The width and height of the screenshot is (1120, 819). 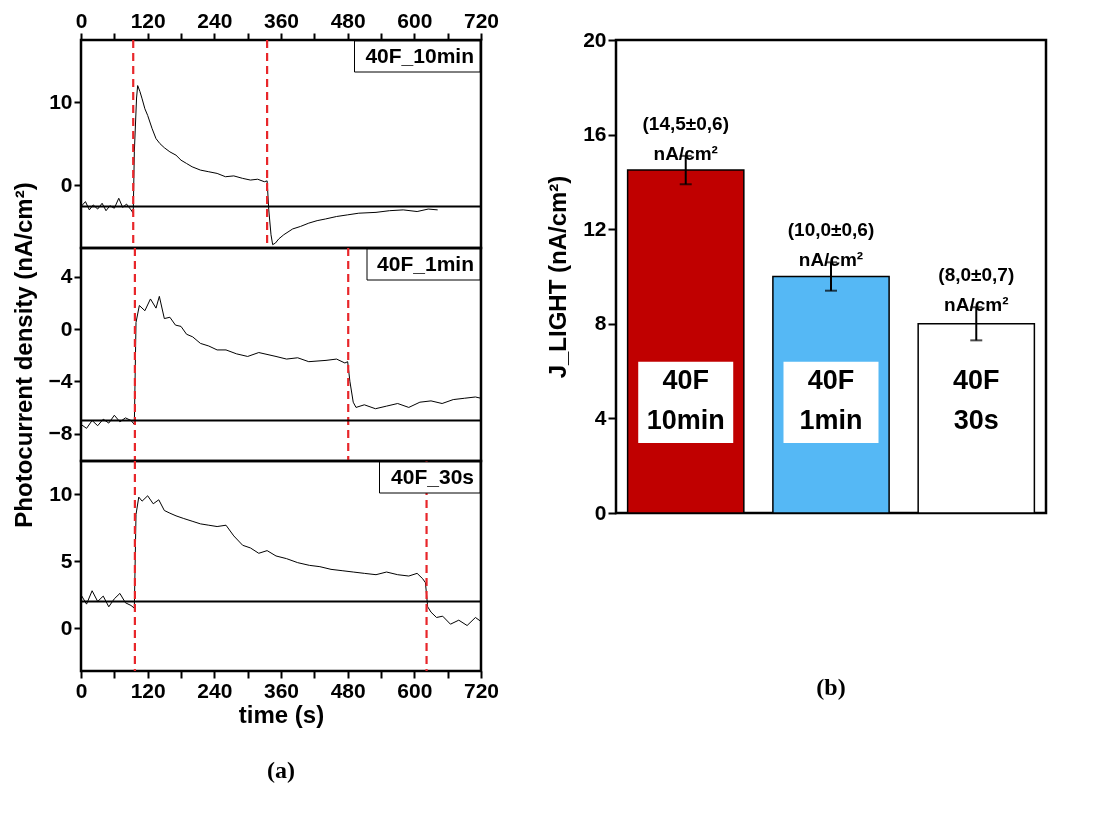 I want to click on y-tick-label: 8, so click(x=600, y=323).